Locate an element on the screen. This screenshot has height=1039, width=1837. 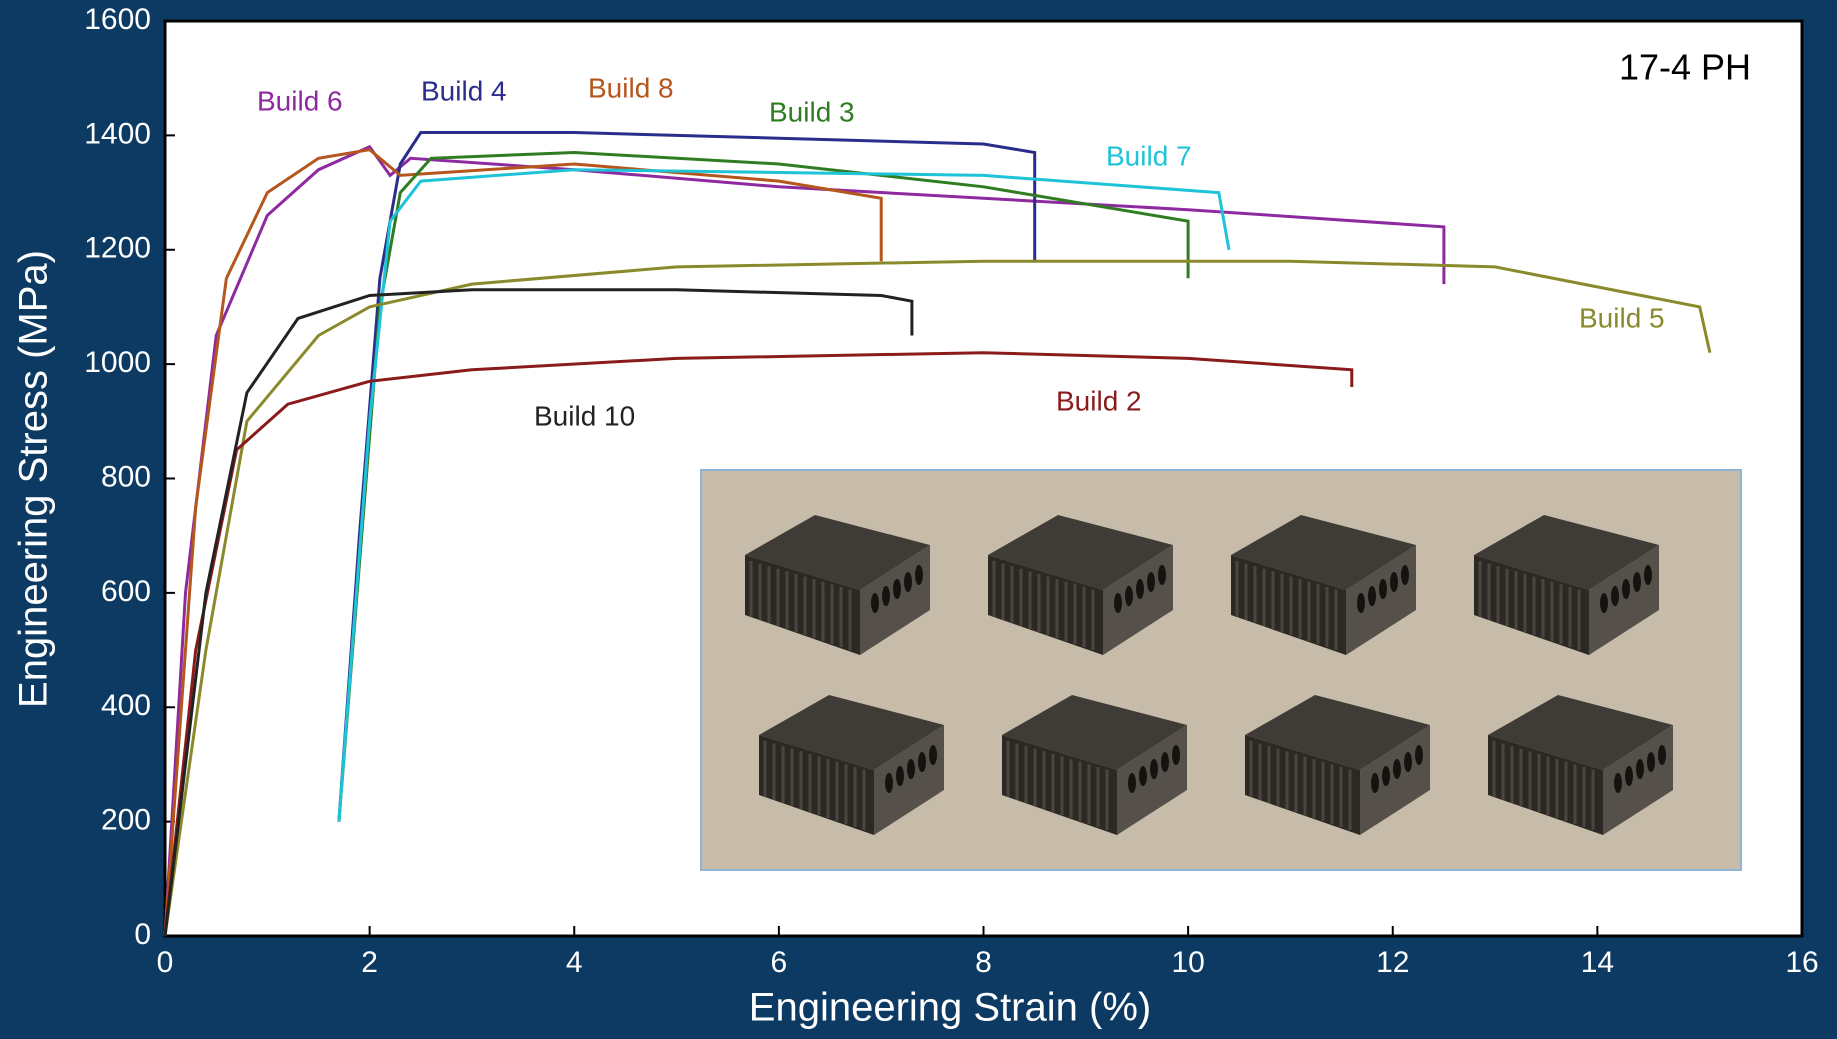
y-tick-label: 200 is located at coordinates (126, 820).